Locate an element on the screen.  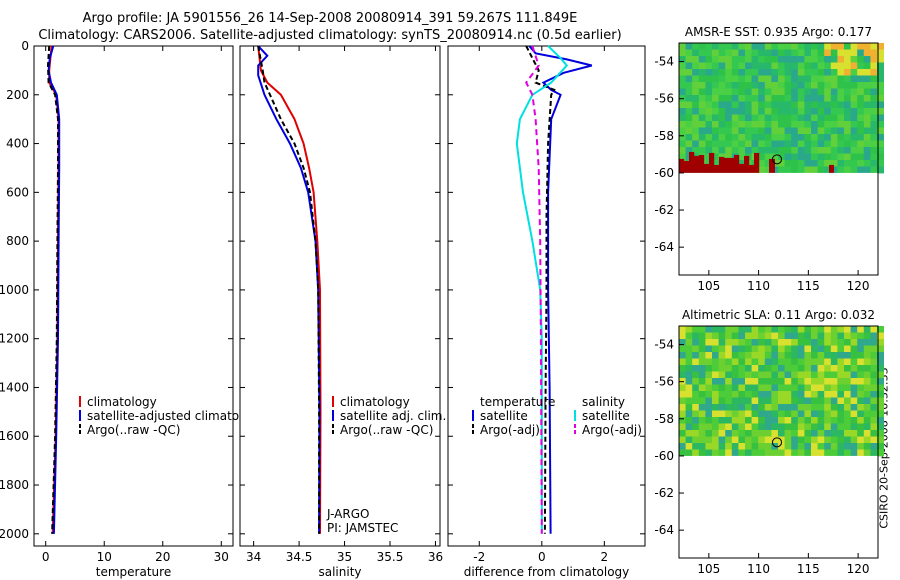
x-tick-label: 20 is located at coordinates (162, 557).